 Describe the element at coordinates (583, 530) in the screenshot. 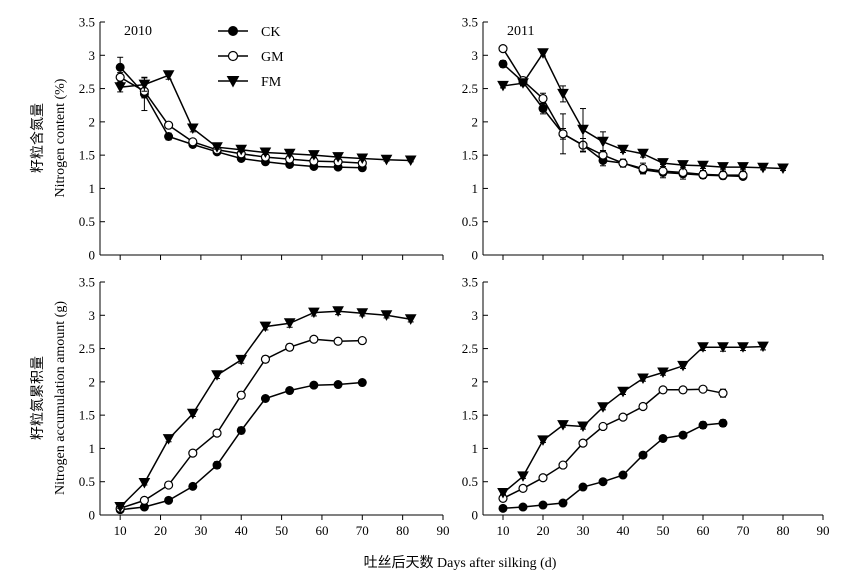

I see `x-tick-label: 30` at that location.